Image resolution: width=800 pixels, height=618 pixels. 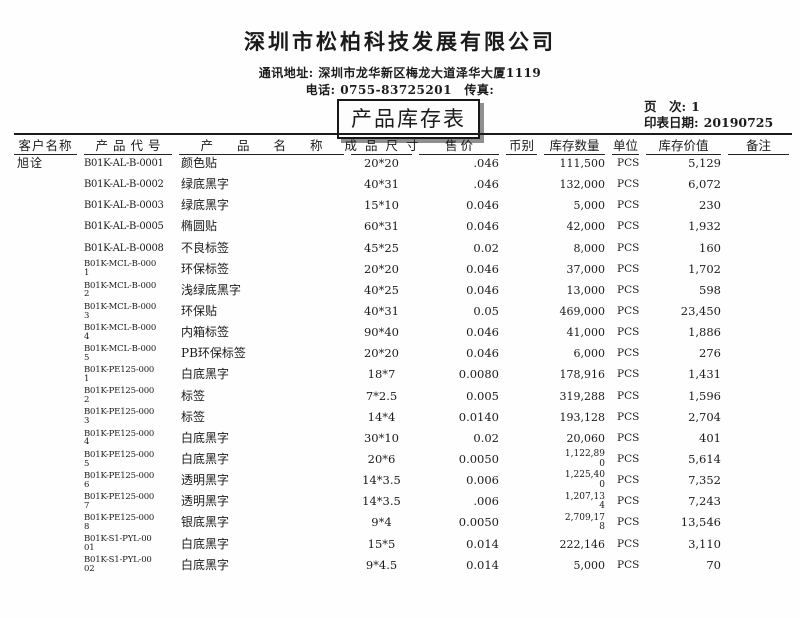 What do you see at coordinates (582, 164) in the screenshot?
I see `cell-qty-line: 111,500` at bounding box center [582, 164].